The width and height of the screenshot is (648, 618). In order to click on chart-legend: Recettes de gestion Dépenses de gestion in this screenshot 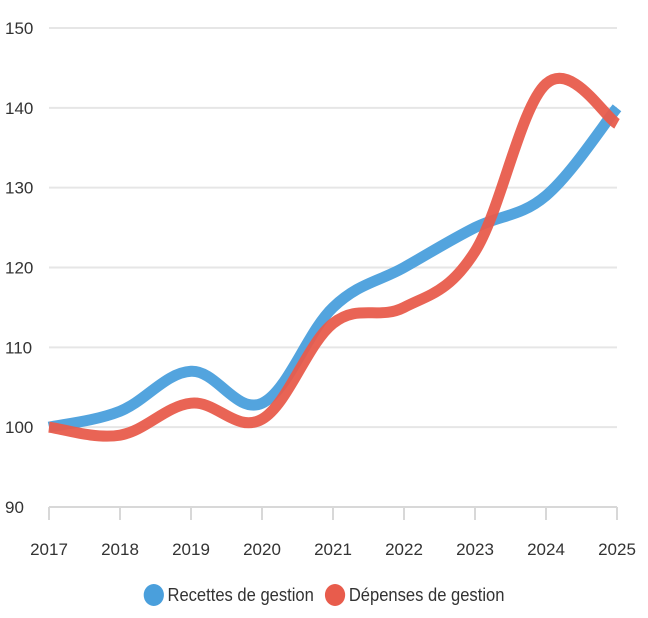, I will do `click(324, 595)`.